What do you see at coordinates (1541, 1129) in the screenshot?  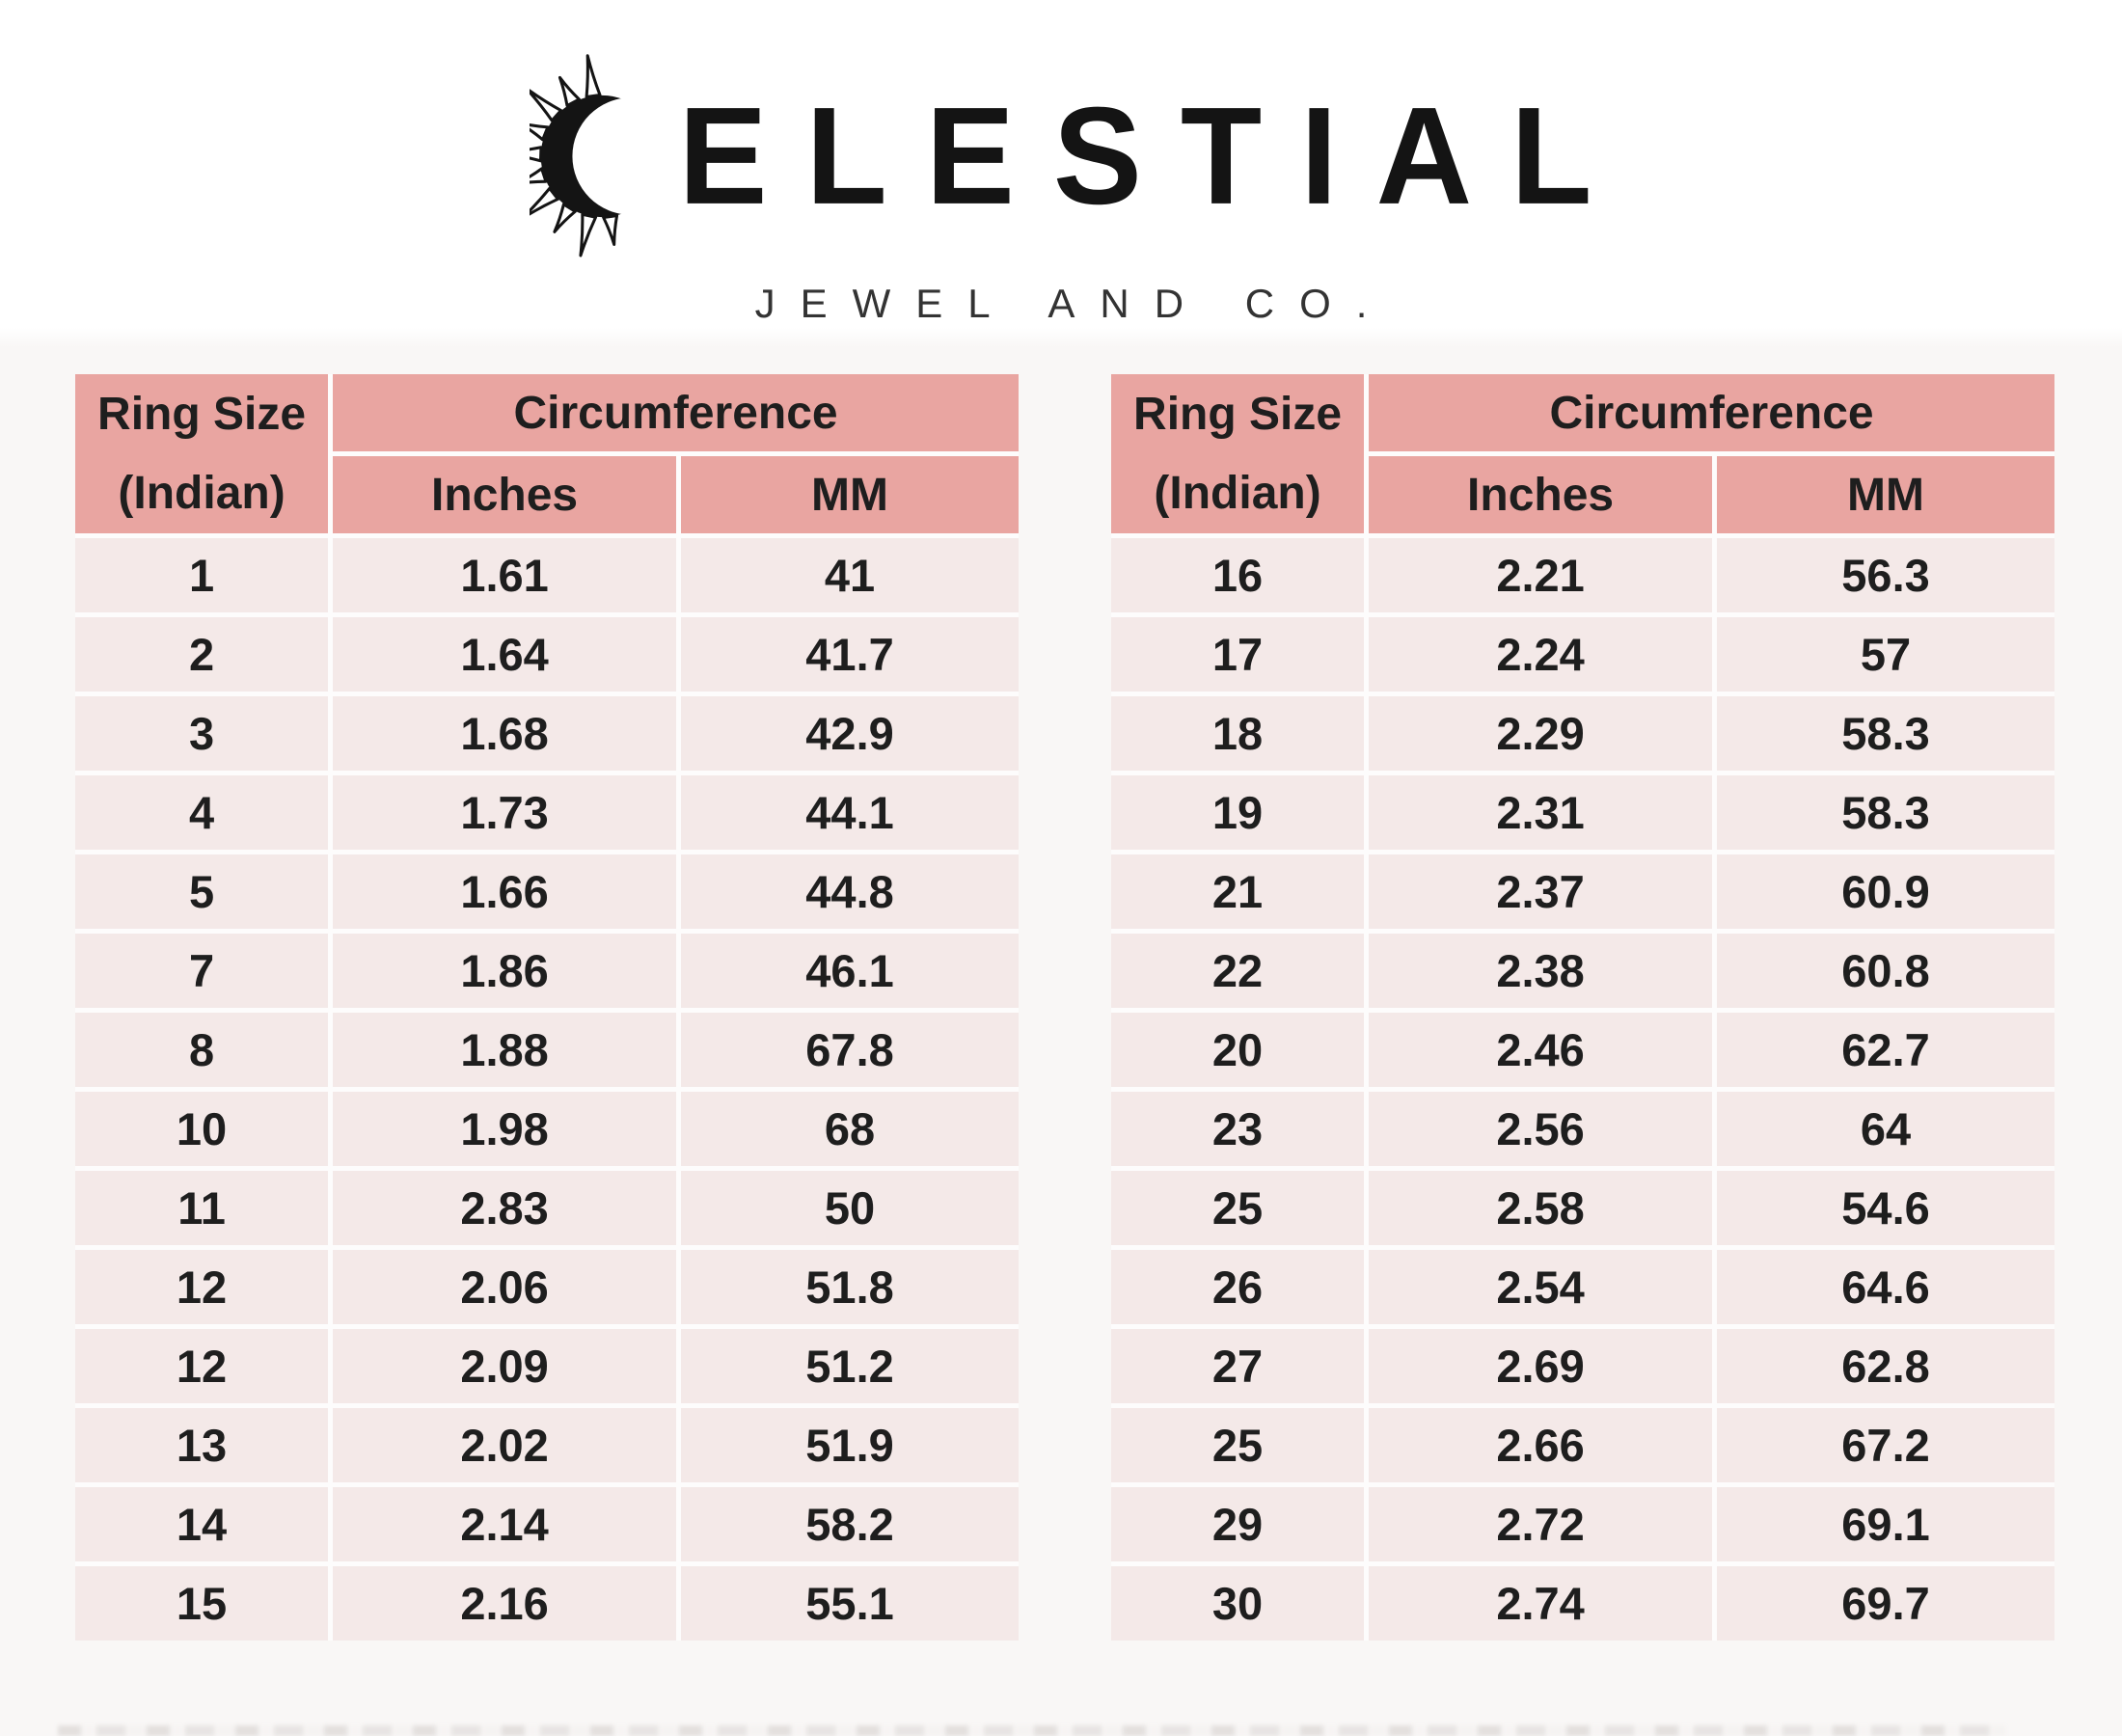 I see `inches-cell: 2.56` at bounding box center [1541, 1129].